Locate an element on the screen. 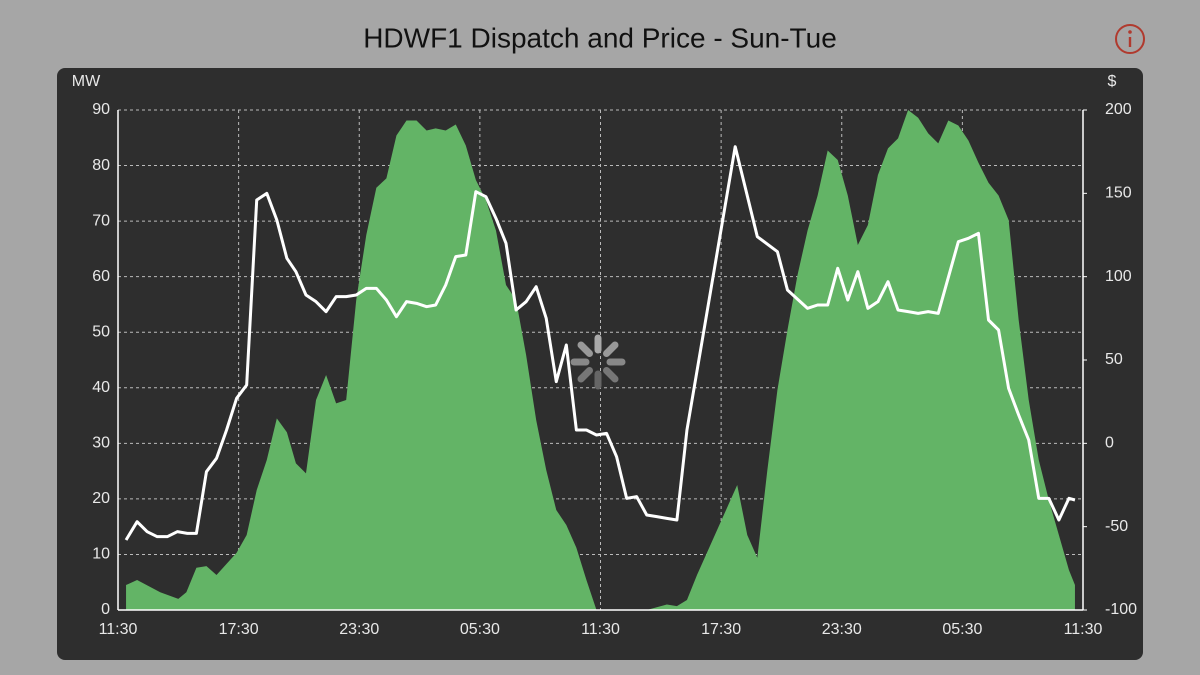 This screenshot has width=1200, height=675. y2-tick-label: 50 is located at coordinates (1114, 359).